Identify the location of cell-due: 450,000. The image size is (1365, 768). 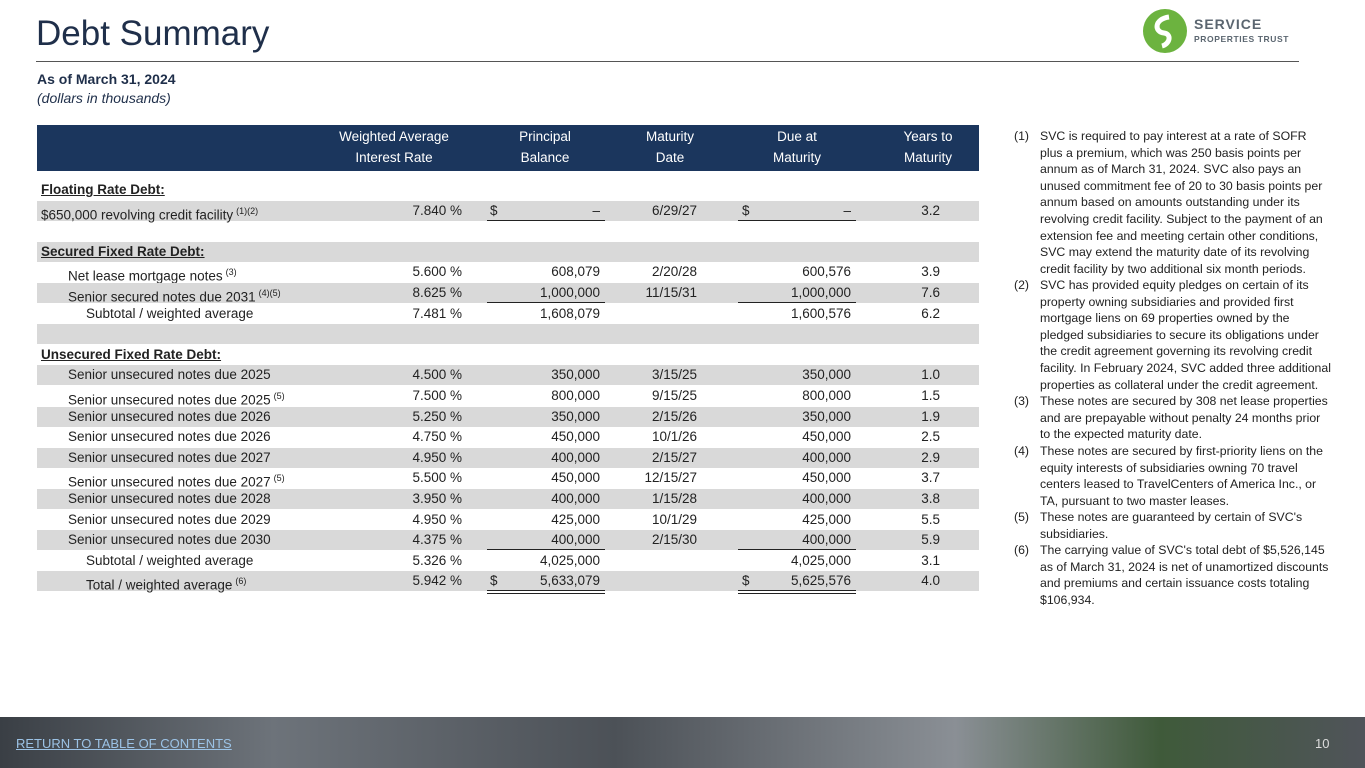
(826, 437).